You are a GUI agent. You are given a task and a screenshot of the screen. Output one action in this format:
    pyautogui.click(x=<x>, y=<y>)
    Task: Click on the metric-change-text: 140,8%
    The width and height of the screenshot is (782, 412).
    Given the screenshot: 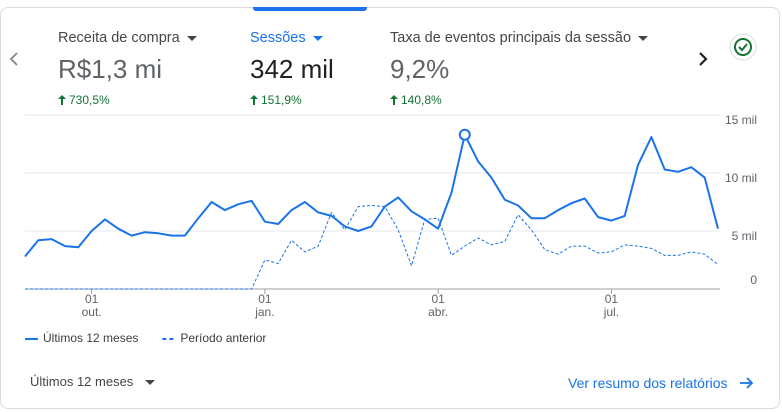 What is the action you would take?
    pyautogui.click(x=421, y=100)
    